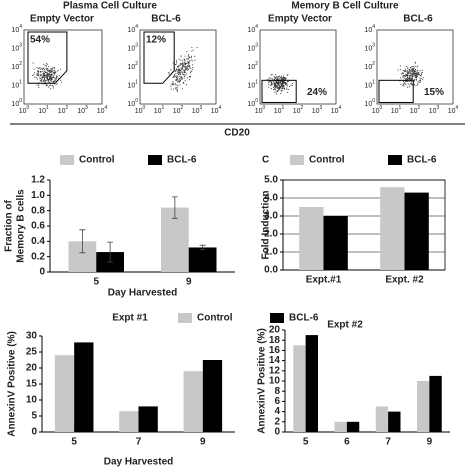 The image size is (474, 474). Describe the element at coordinates (277, 401) in the screenshot. I see `y-tick-label: 6` at that location.